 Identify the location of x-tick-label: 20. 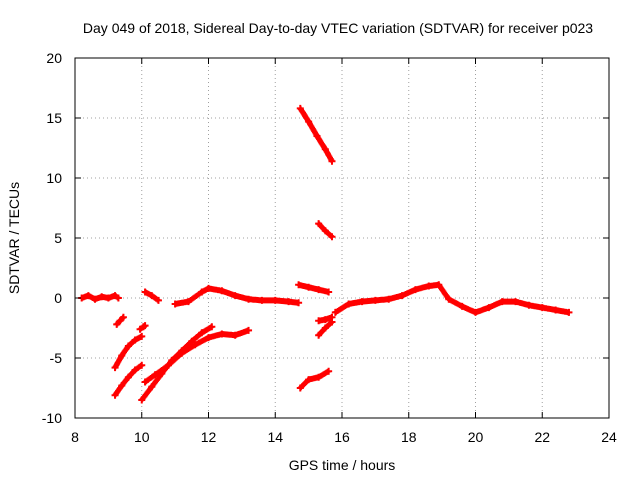
(476, 437).